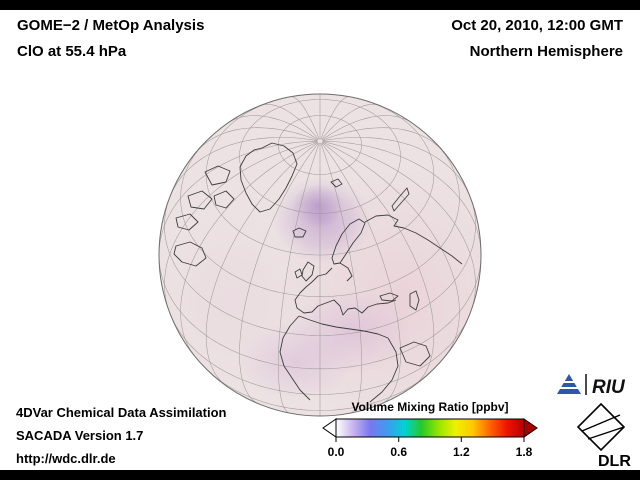 This screenshot has width=640, height=480. What do you see at coordinates (318, 206) in the screenshot?
I see `clo-blob-norwegian-sea` at bounding box center [318, 206].